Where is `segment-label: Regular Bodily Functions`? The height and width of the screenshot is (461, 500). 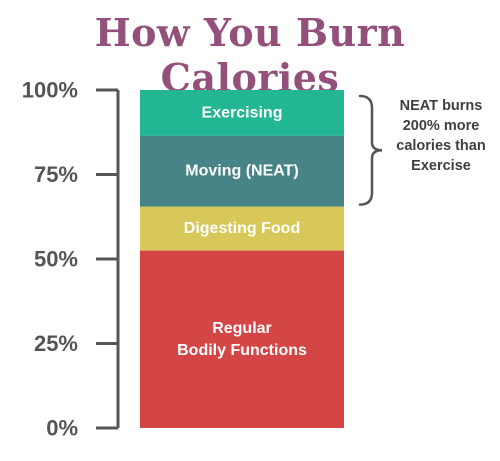 segment-label: Regular Bodily Functions is located at coordinates (242, 339).